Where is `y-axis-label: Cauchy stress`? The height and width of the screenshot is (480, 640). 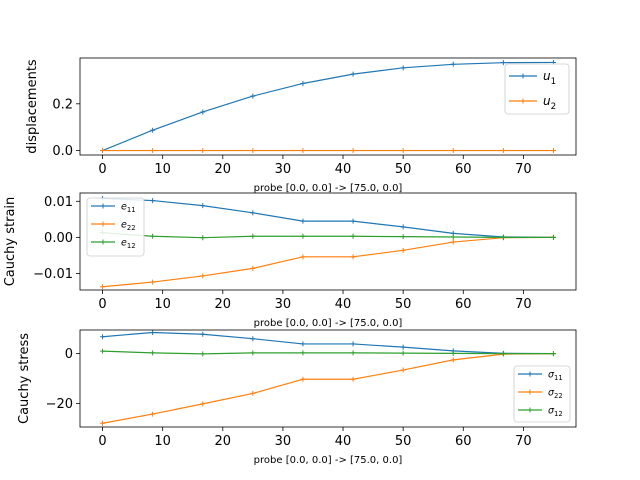 y-axis-label: Cauchy stress is located at coordinates (24, 378).